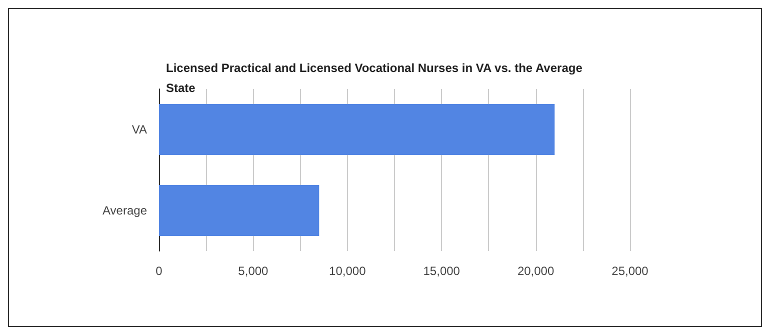 The height and width of the screenshot is (335, 770). What do you see at coordinates (159, 271) in the screenshot?
I see `x-tick-label: 0` at bounding box center [159, 271].